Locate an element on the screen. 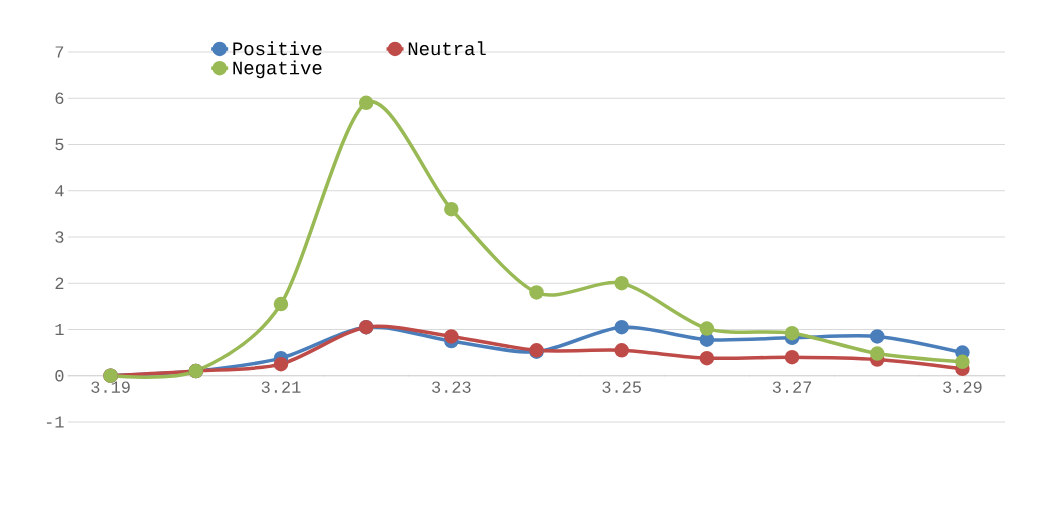  y-tick-label: 7 is located at coordinates (59, 52).